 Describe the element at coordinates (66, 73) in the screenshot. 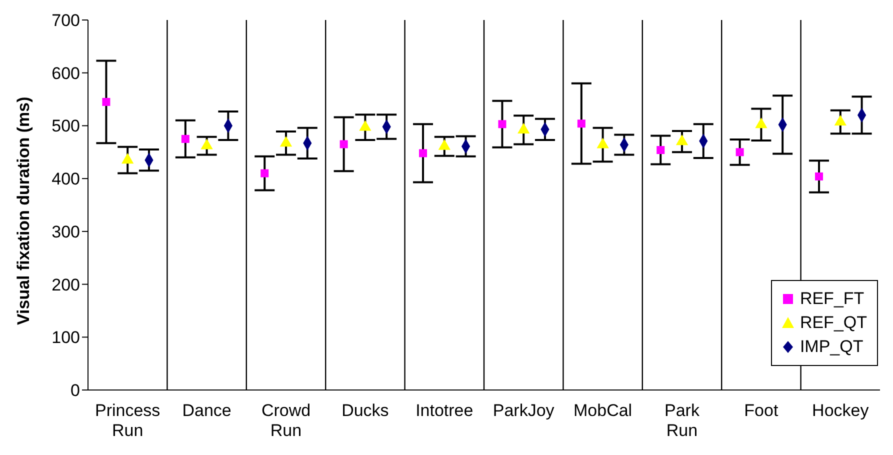

I see `y-tick-label: 600` at that location.